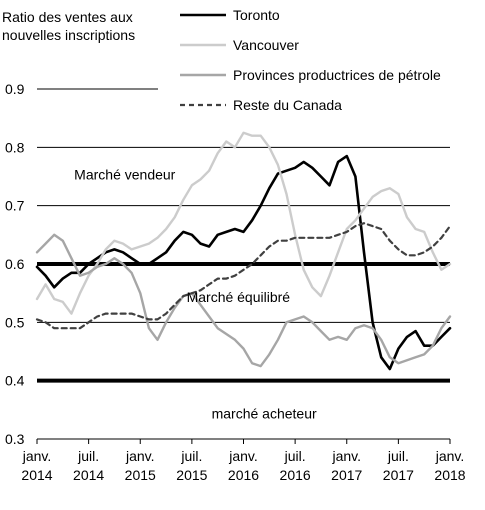 This screenshot has width=485, height=510. Describe the element at coordinates (125, 174) in the screenshot. I see `region-label: Marché vendeur` at that location.